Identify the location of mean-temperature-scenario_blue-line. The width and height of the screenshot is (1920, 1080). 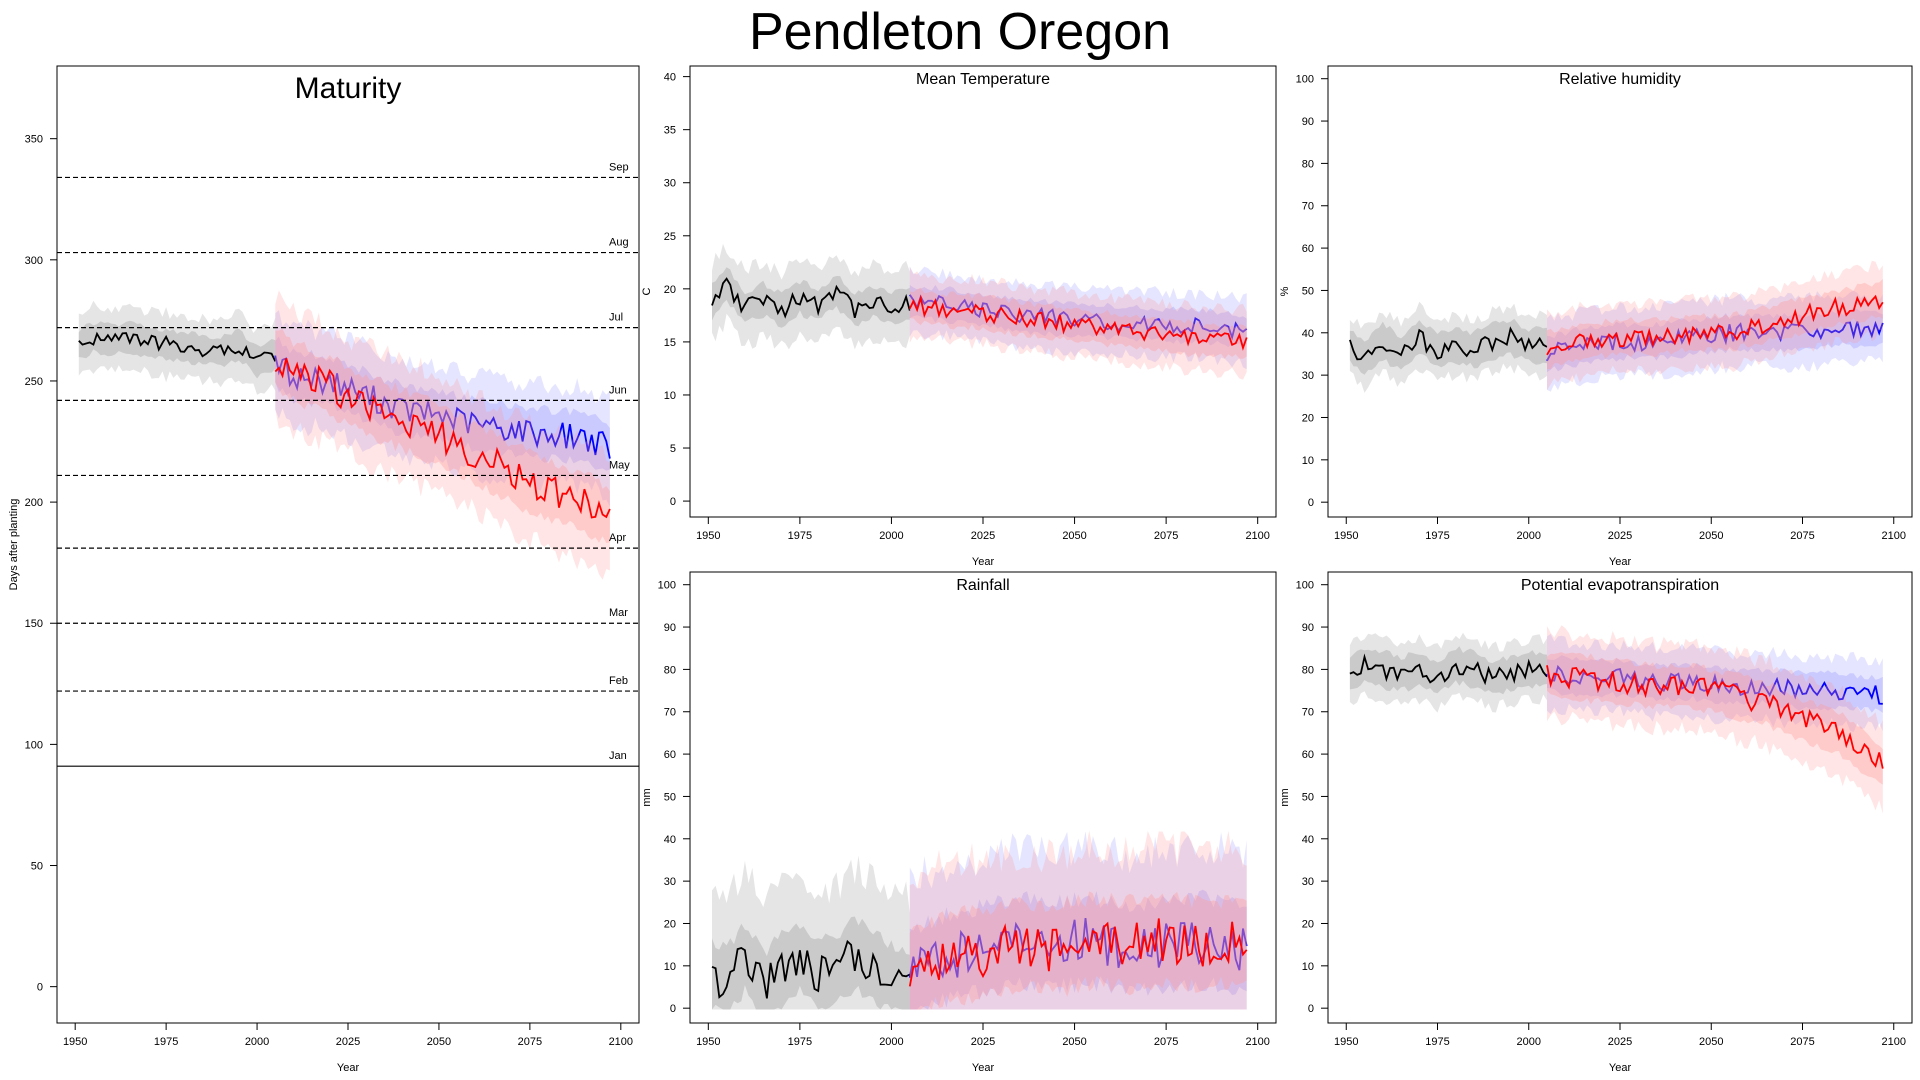
(1078, 317).